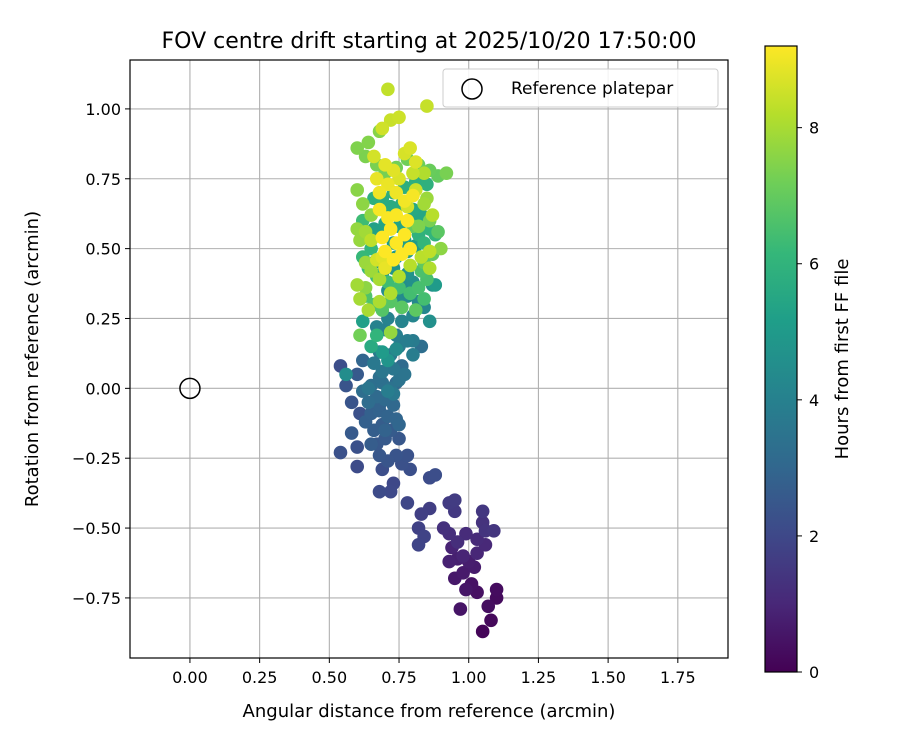 Image resolution: width=900 pixels, height=750 pixels. Describe the element at coordinates (32, 359) in the screenshot. I see `y-axis-label: Rotation from reference (arcmin)` at that location.